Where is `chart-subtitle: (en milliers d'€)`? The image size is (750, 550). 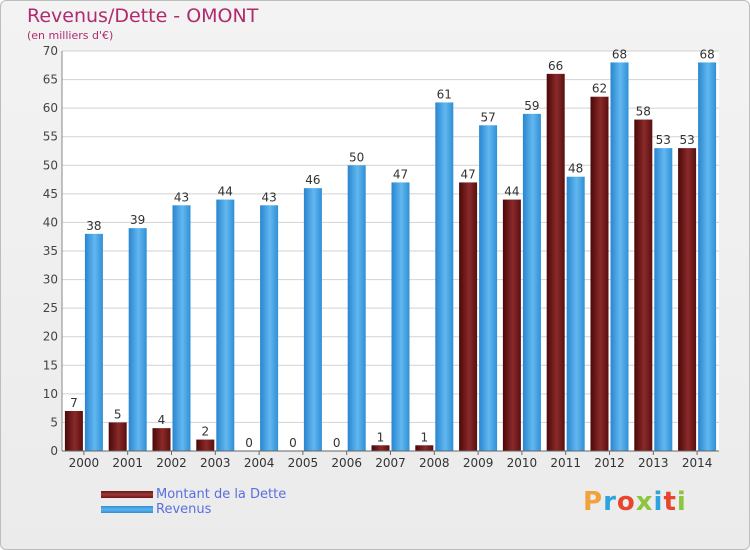 chart-subtitle: (en milliers d'€) is located at coordinates (70, 35).